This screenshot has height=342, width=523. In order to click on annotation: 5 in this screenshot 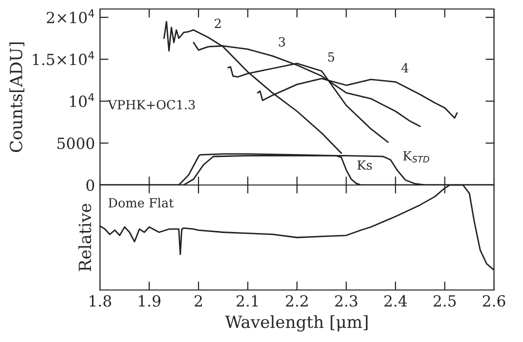, I will do `click(331, 57)`.